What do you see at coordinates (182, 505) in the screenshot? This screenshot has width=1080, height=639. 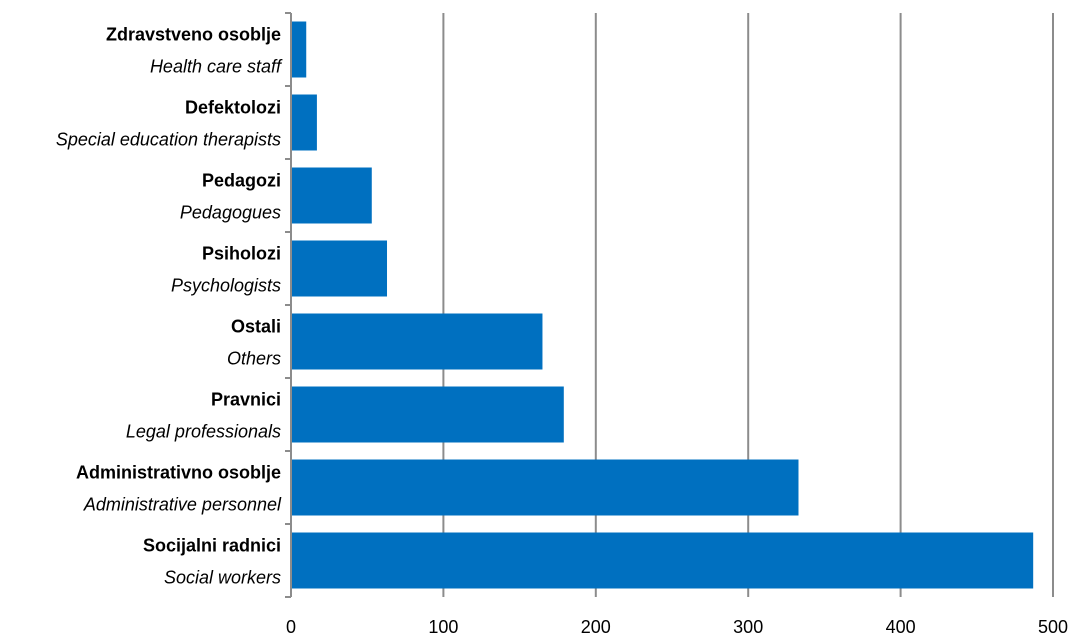 I see `category-sublabel: Administrative personnel` at bounding box center [182, 505].